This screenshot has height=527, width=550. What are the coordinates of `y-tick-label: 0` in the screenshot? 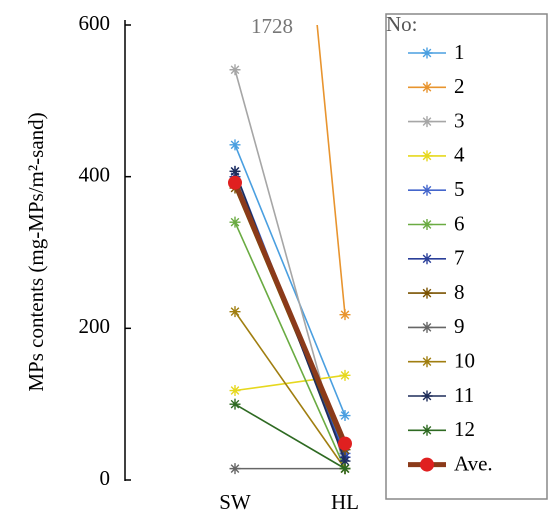 It's located at (105, 478).